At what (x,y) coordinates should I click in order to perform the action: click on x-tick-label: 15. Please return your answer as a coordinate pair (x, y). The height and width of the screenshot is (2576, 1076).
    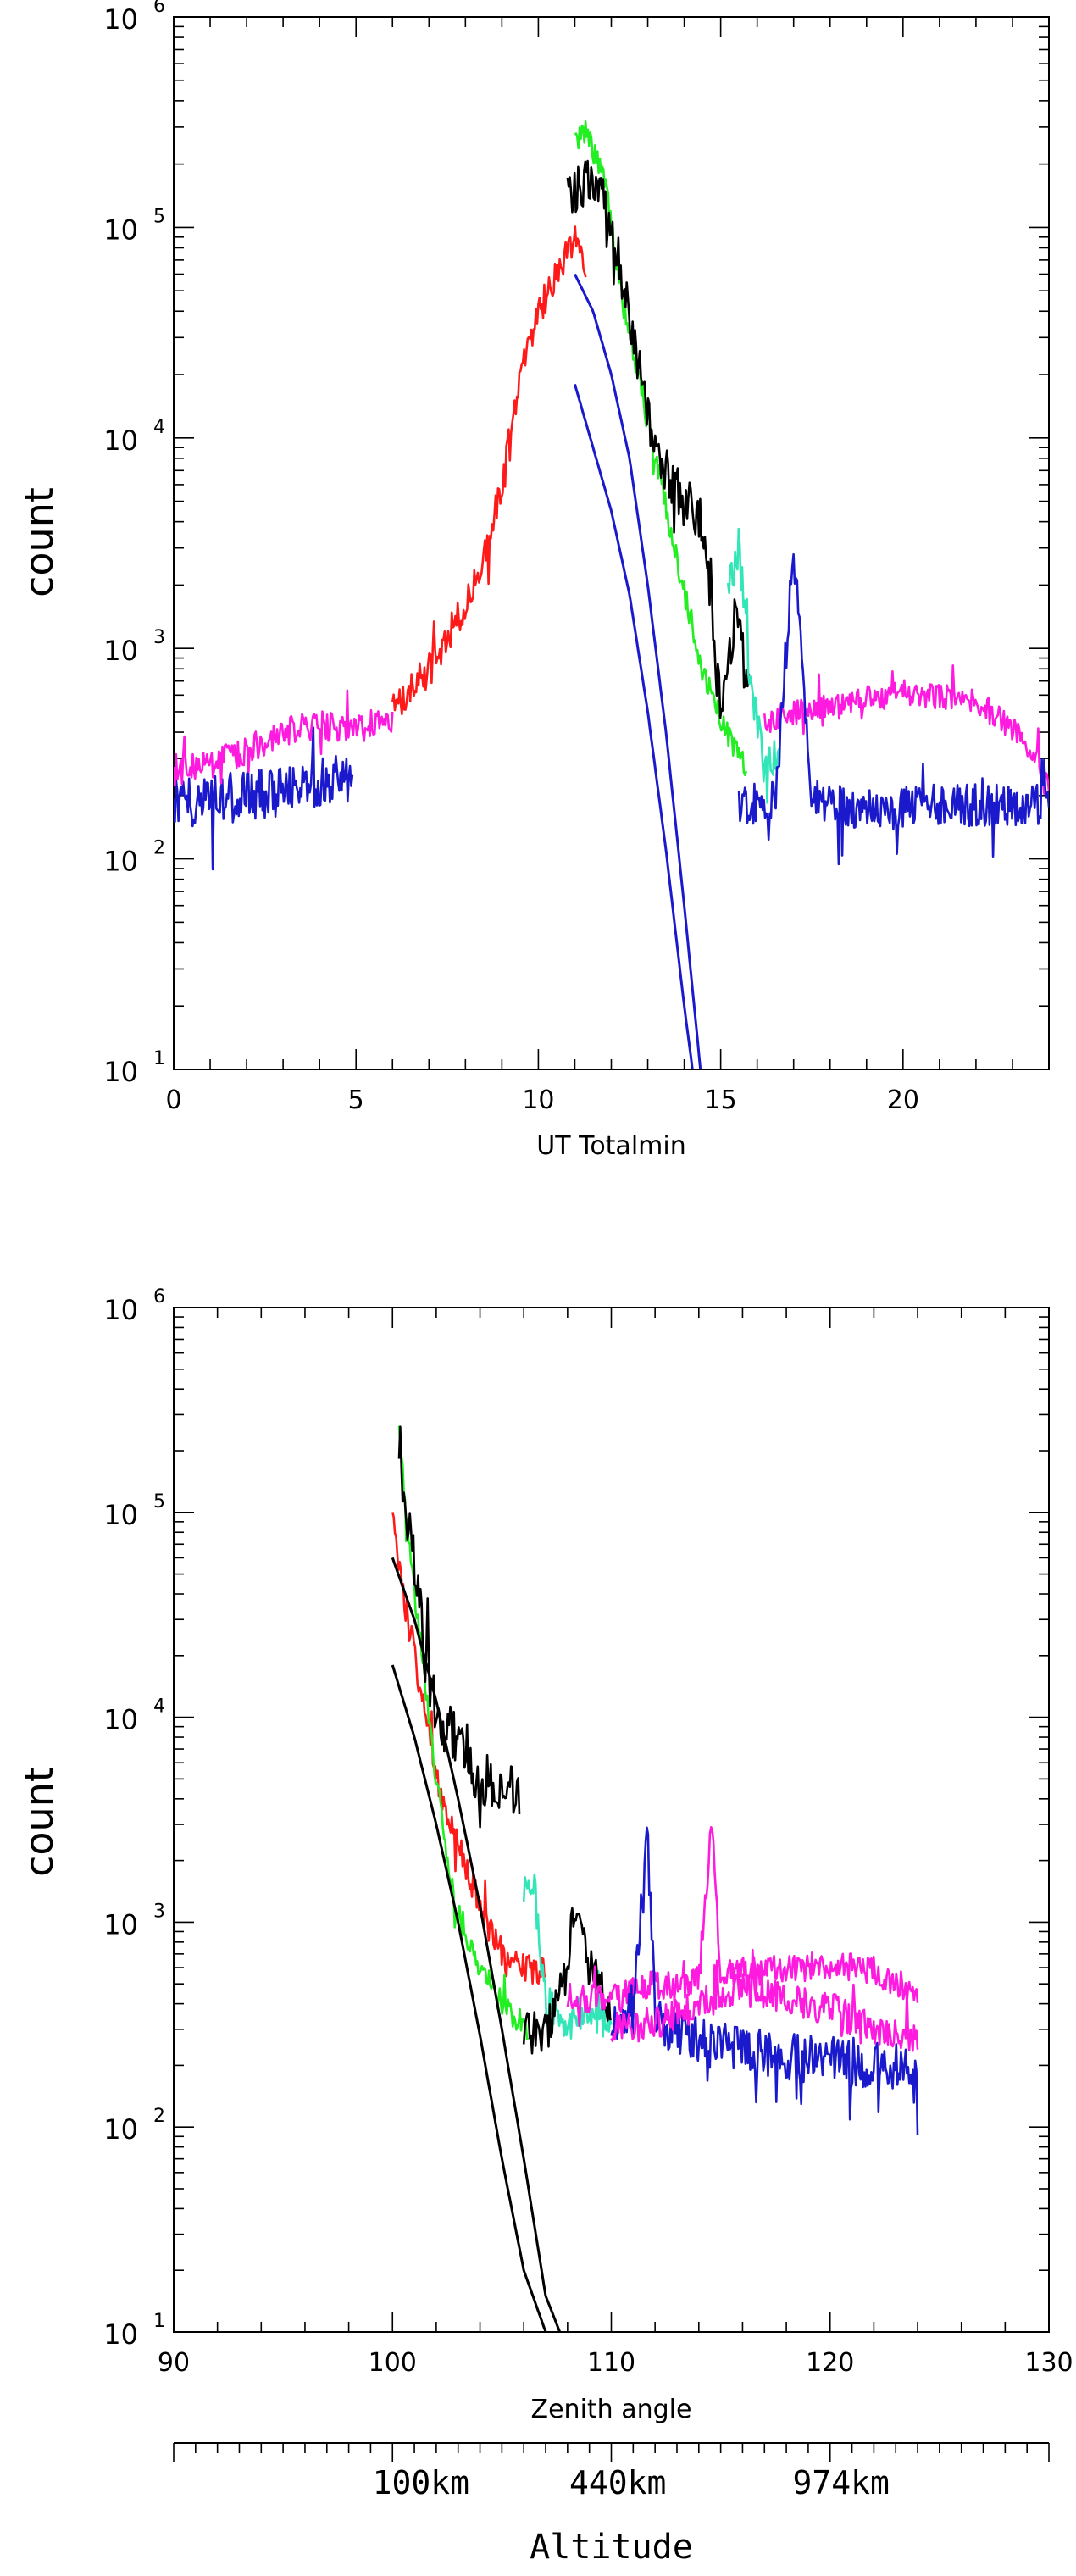
    Looking at the image, I should click on (721, 1100).